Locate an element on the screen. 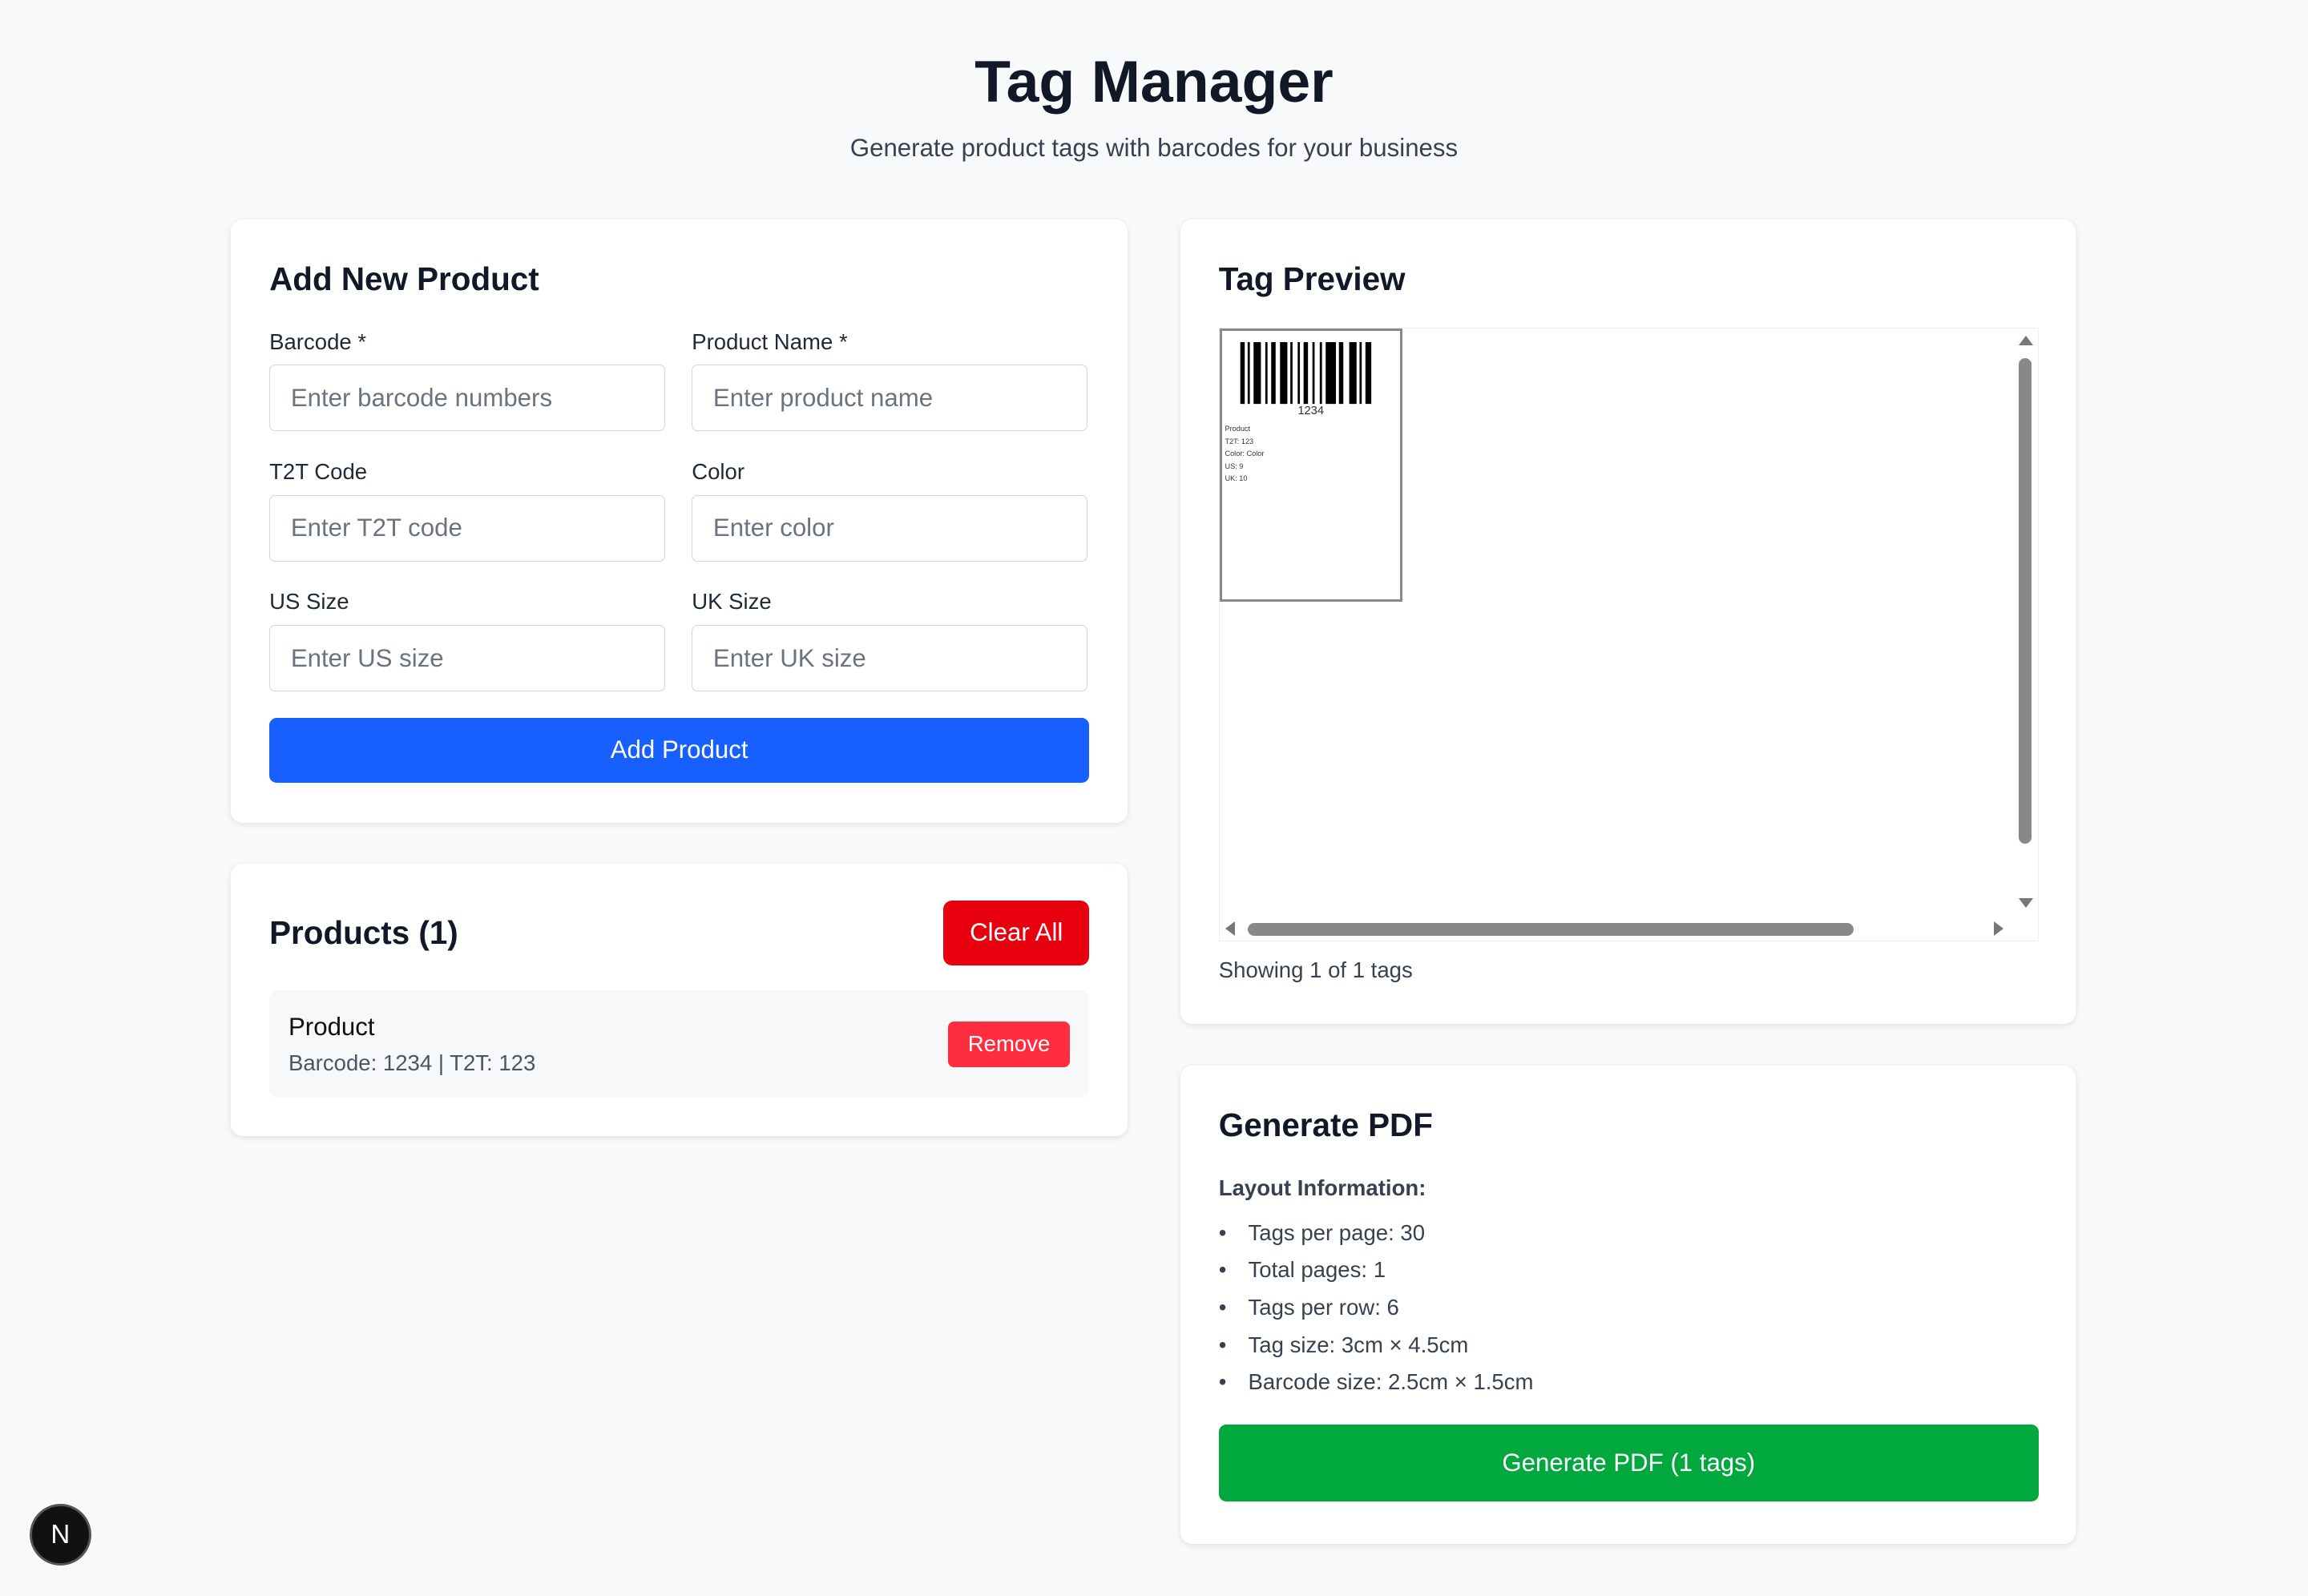 This screenshot has height=1596, width=2308. layout-info-item: Barcode size: 2.5cm × 1.5cm is located at coordinates (1628, 1382).